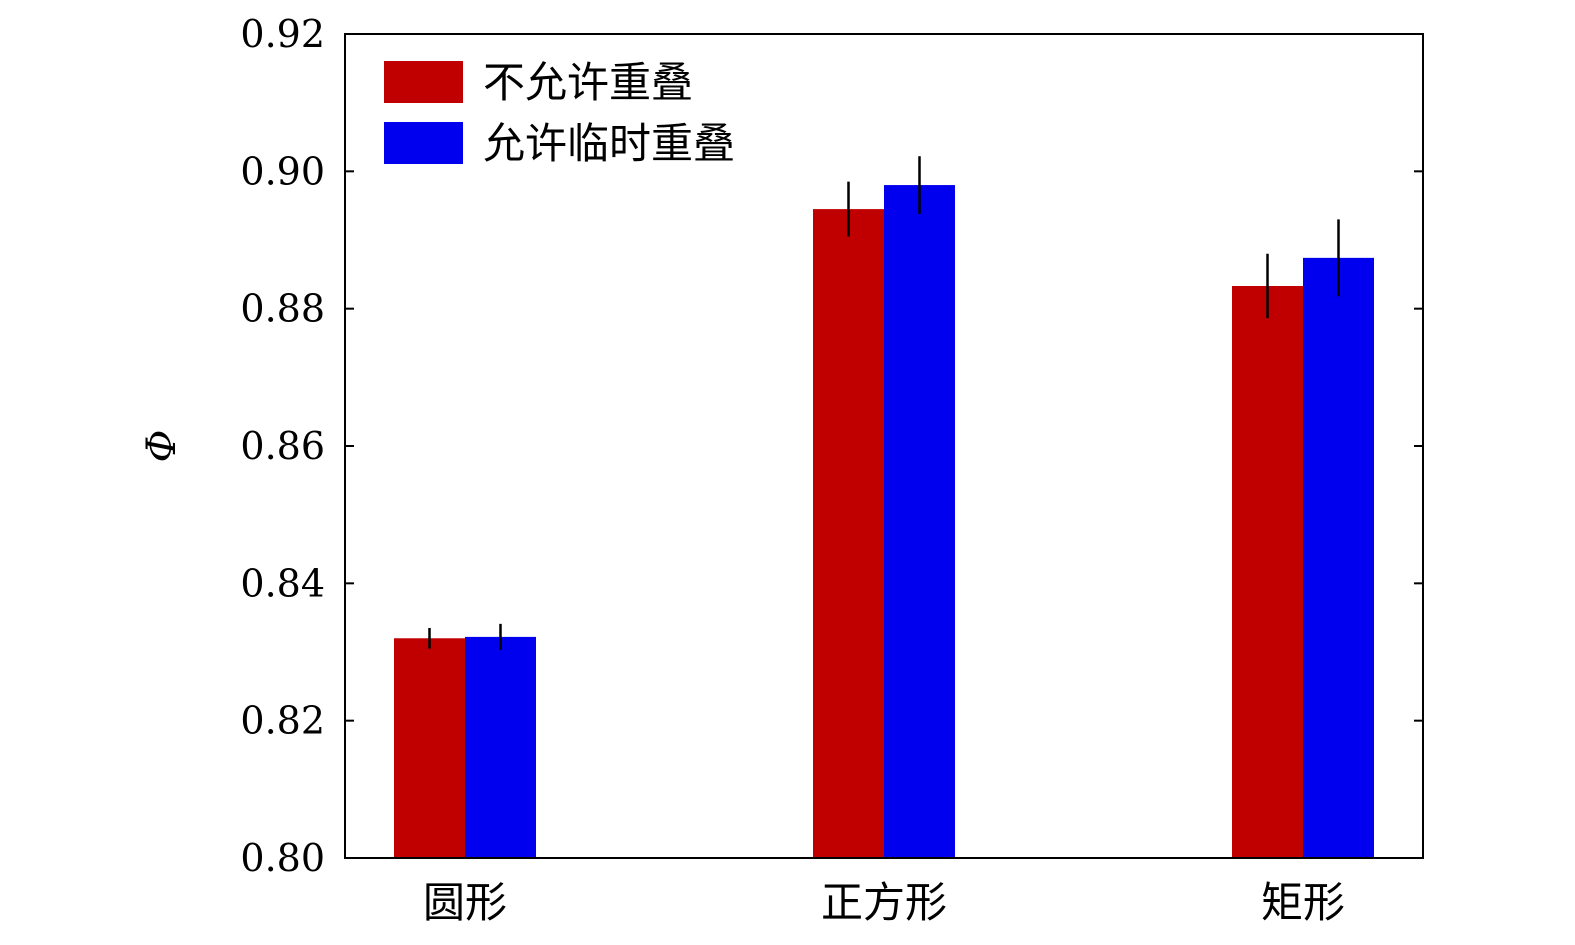  What do you see at coordinates (282, 721) in the screenshot?
I see `y-tick-label: 0.82` at bounding box center [282, 721].